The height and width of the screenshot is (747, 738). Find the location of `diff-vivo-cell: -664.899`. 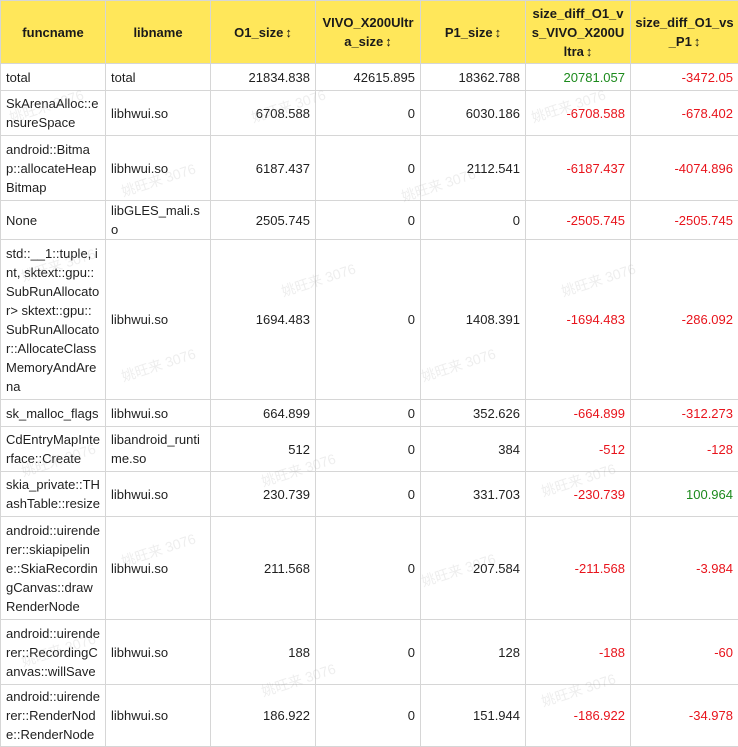

diff-vivo-cell: -664.899 is located at coordinates (578, 413).